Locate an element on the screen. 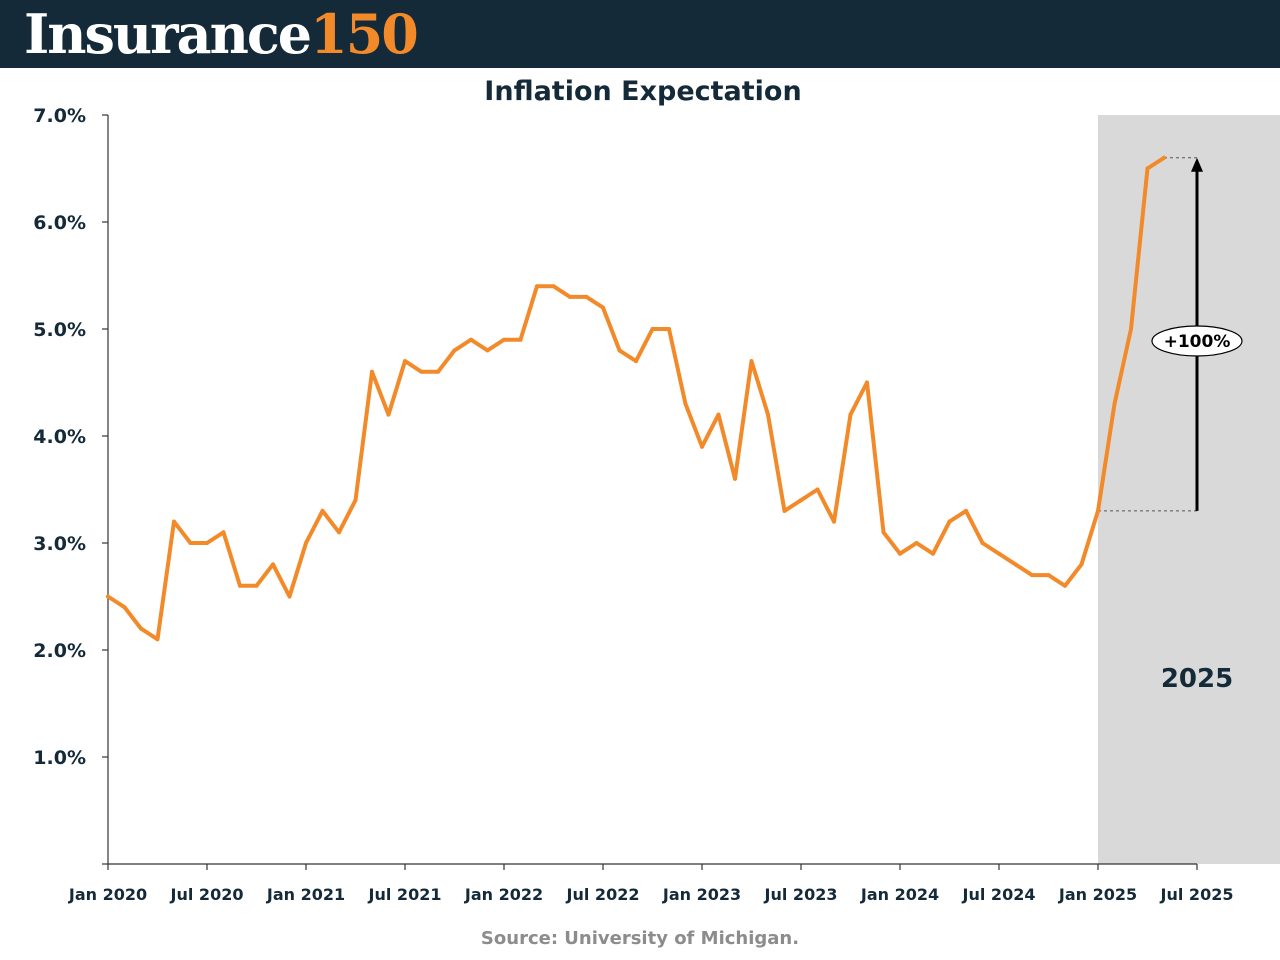 This screenshot has width=1280, height=960. x-tick-label: Jan 2021 is located at coordinates (305, 894).